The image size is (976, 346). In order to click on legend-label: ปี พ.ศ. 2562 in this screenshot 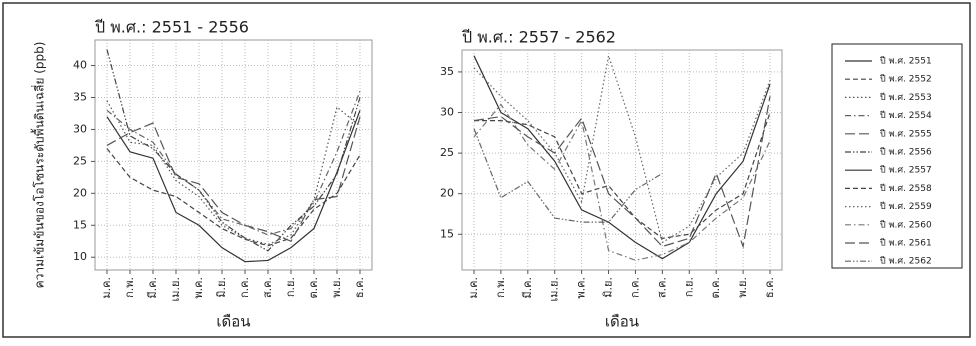, I will do `click(906, 261)`.